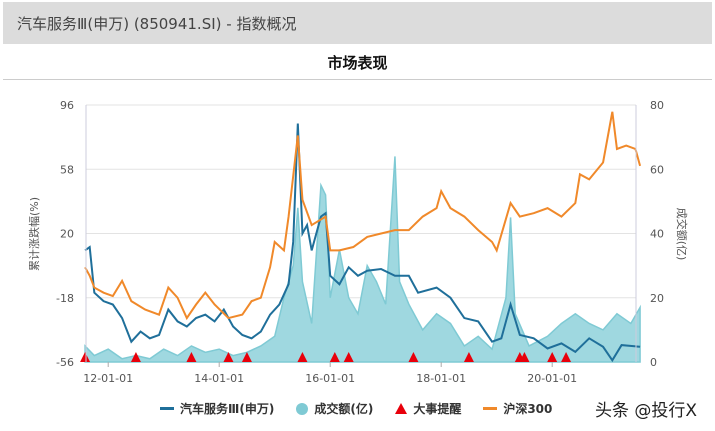 The image size is (715, 431). I want to click on y-right-tick: 20, so click(657, 298).